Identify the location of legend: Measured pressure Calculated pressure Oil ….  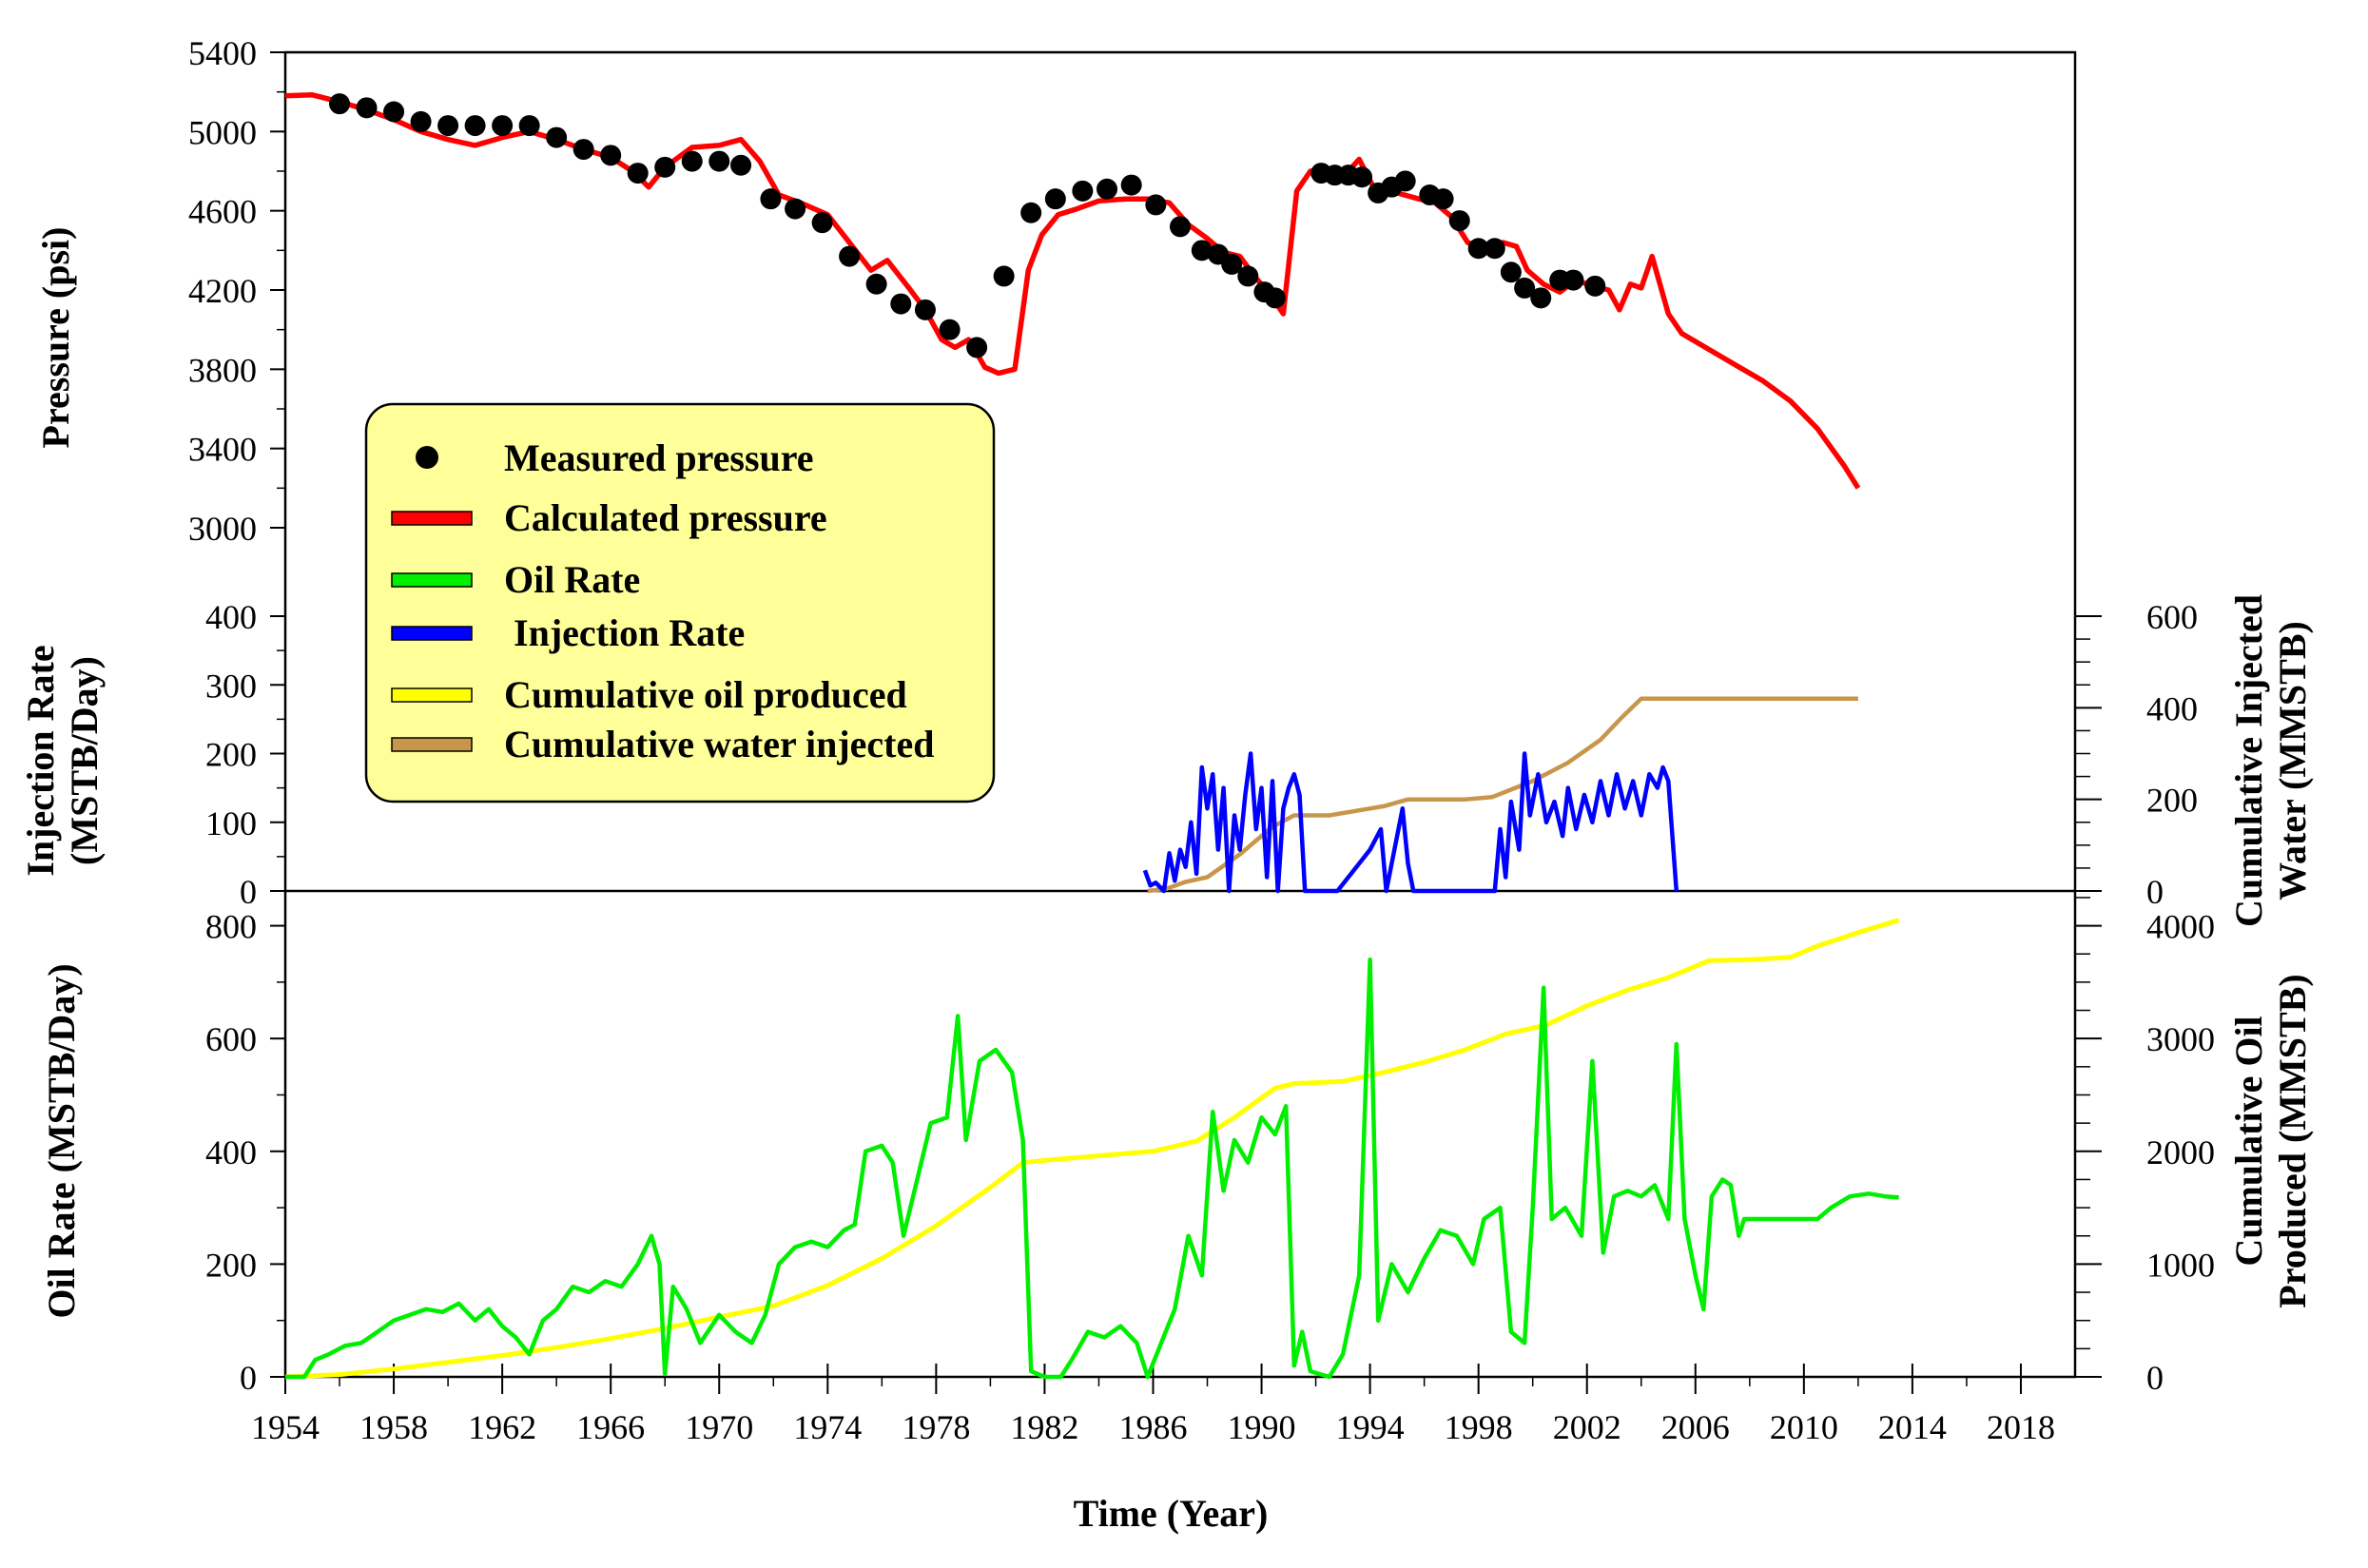
(680, 602).